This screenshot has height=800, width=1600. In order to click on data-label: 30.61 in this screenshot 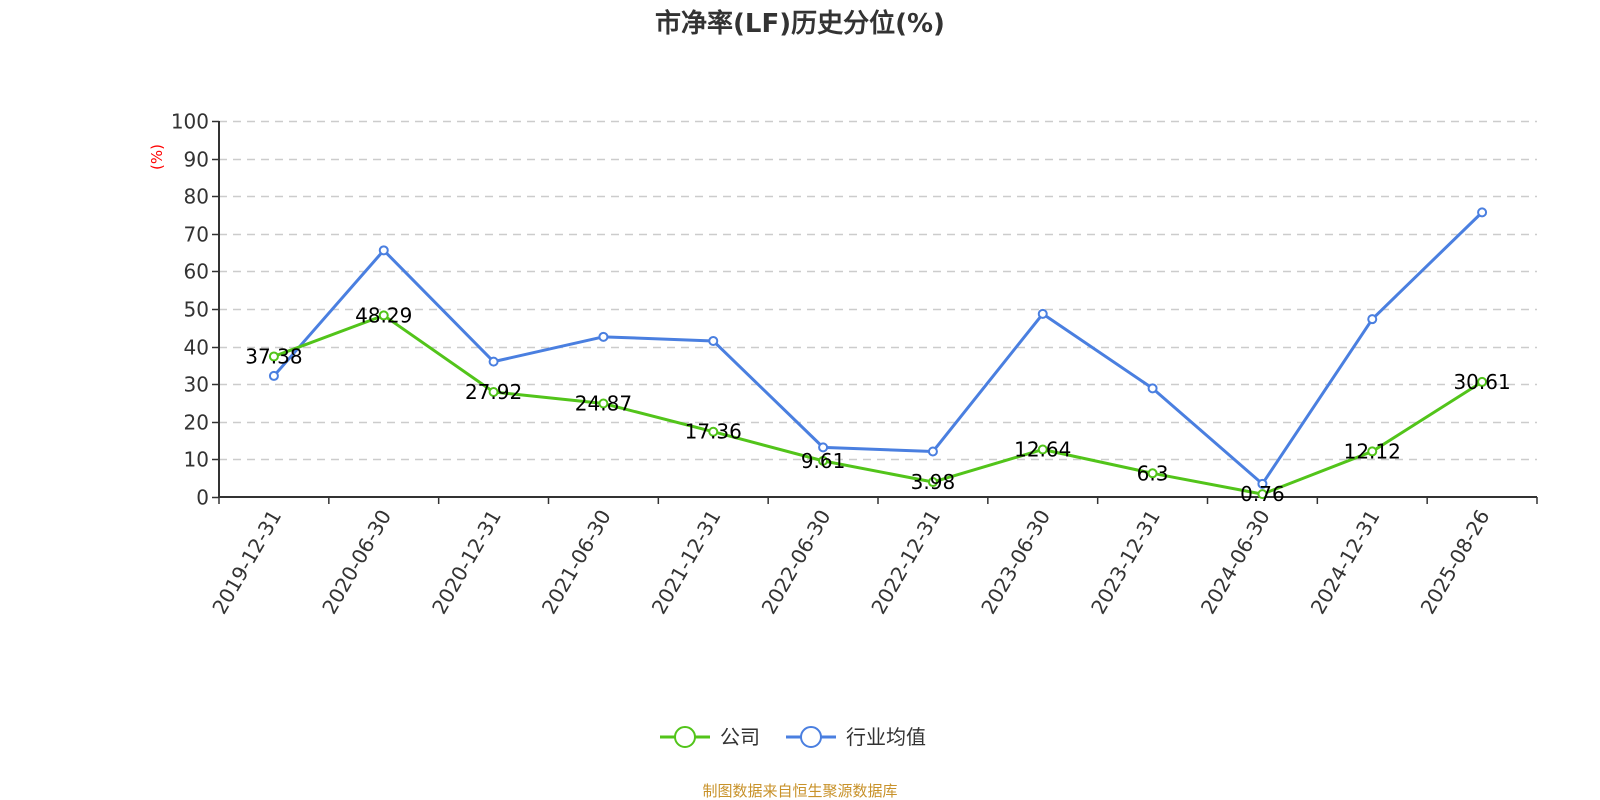, I will do `click(1481, 382)`.